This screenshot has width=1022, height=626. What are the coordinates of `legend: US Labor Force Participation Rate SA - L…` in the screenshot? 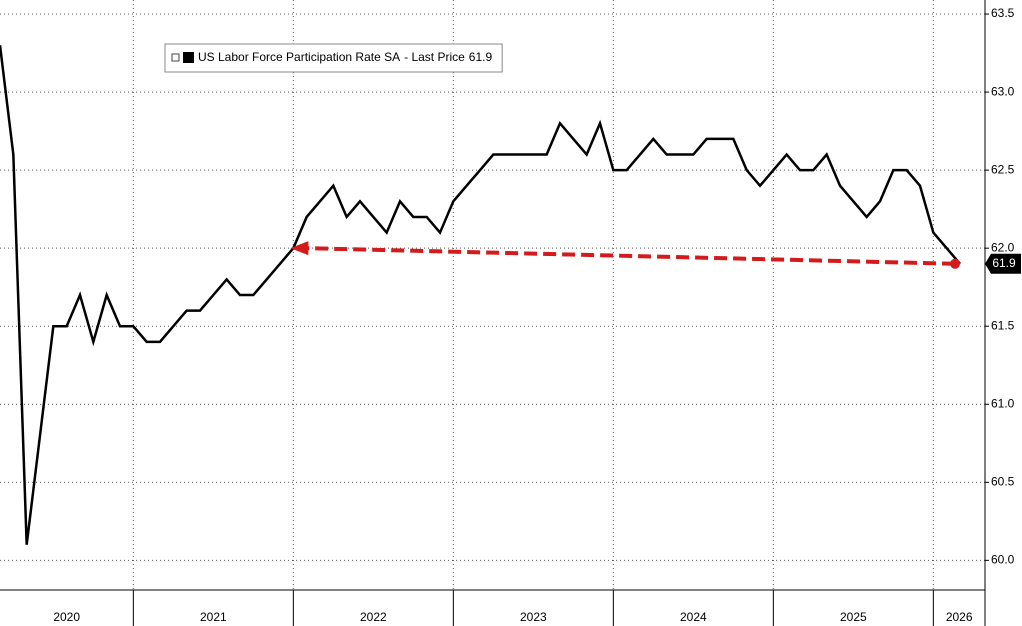 It's located at (333, 58).